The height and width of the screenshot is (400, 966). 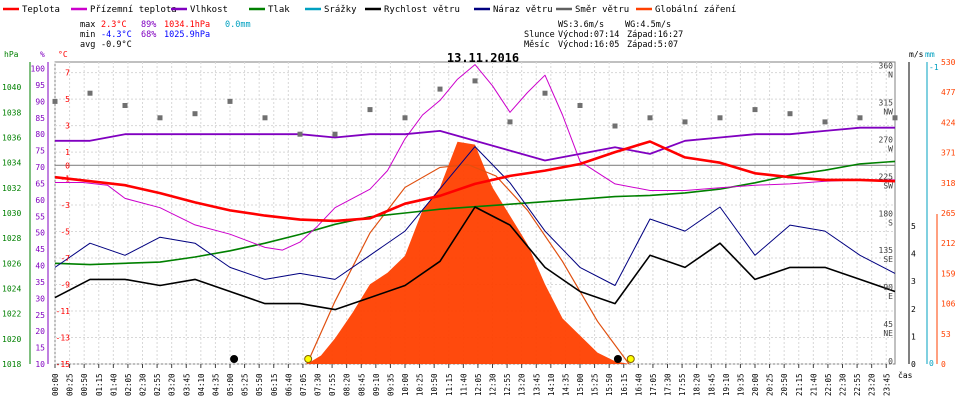 I want to click on axis-hpa-tick: 1040, so click(x=11, y=87).